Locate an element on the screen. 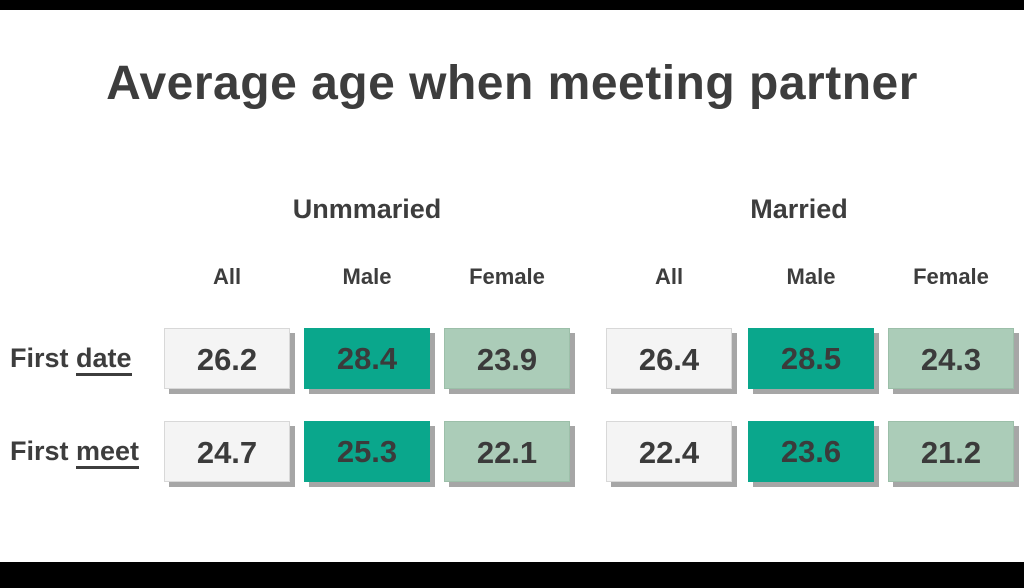 The height and width of the screenshot is (588, 1024). value-cell-firstdate-married-female: 24.3 is located at coordinates (951, 358).